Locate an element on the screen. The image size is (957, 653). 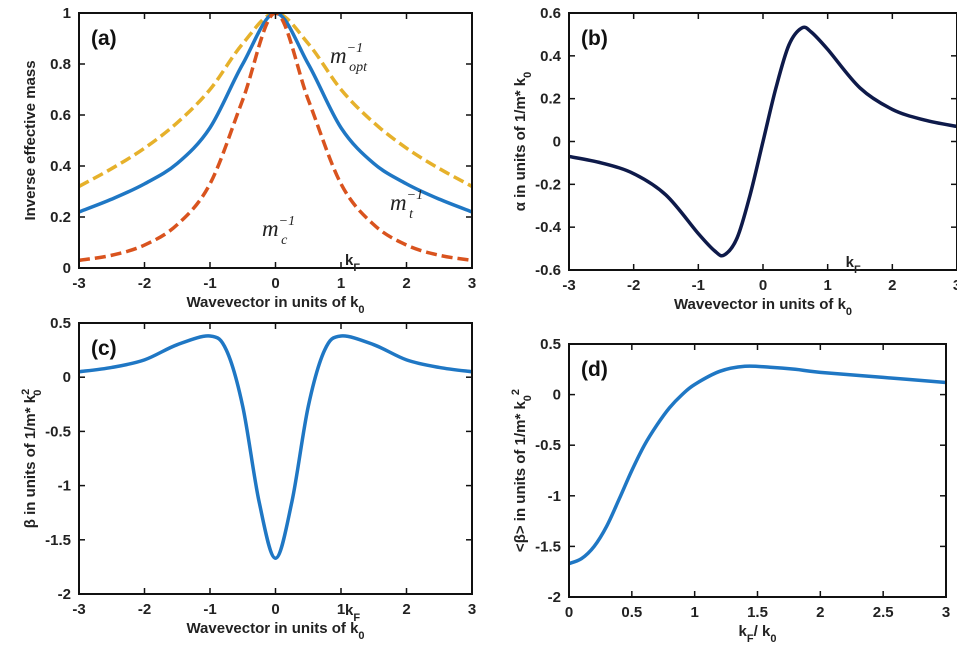
y-tick-label: -0.2 is located at coordinates (548, 184).